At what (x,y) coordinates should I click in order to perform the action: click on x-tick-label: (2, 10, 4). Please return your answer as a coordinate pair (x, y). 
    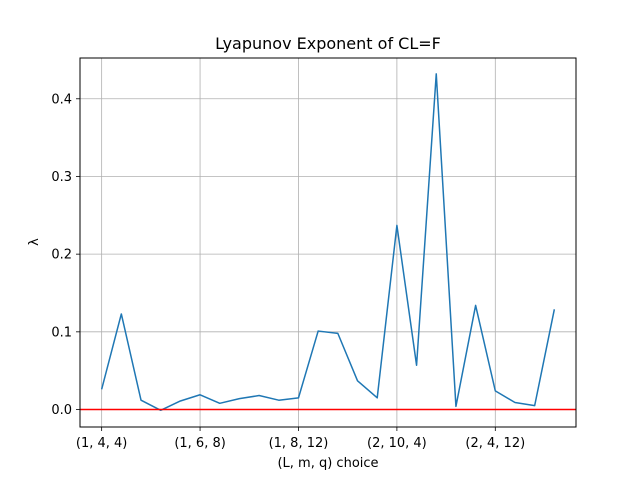
    Looking at the image, I should click on (397, 443).